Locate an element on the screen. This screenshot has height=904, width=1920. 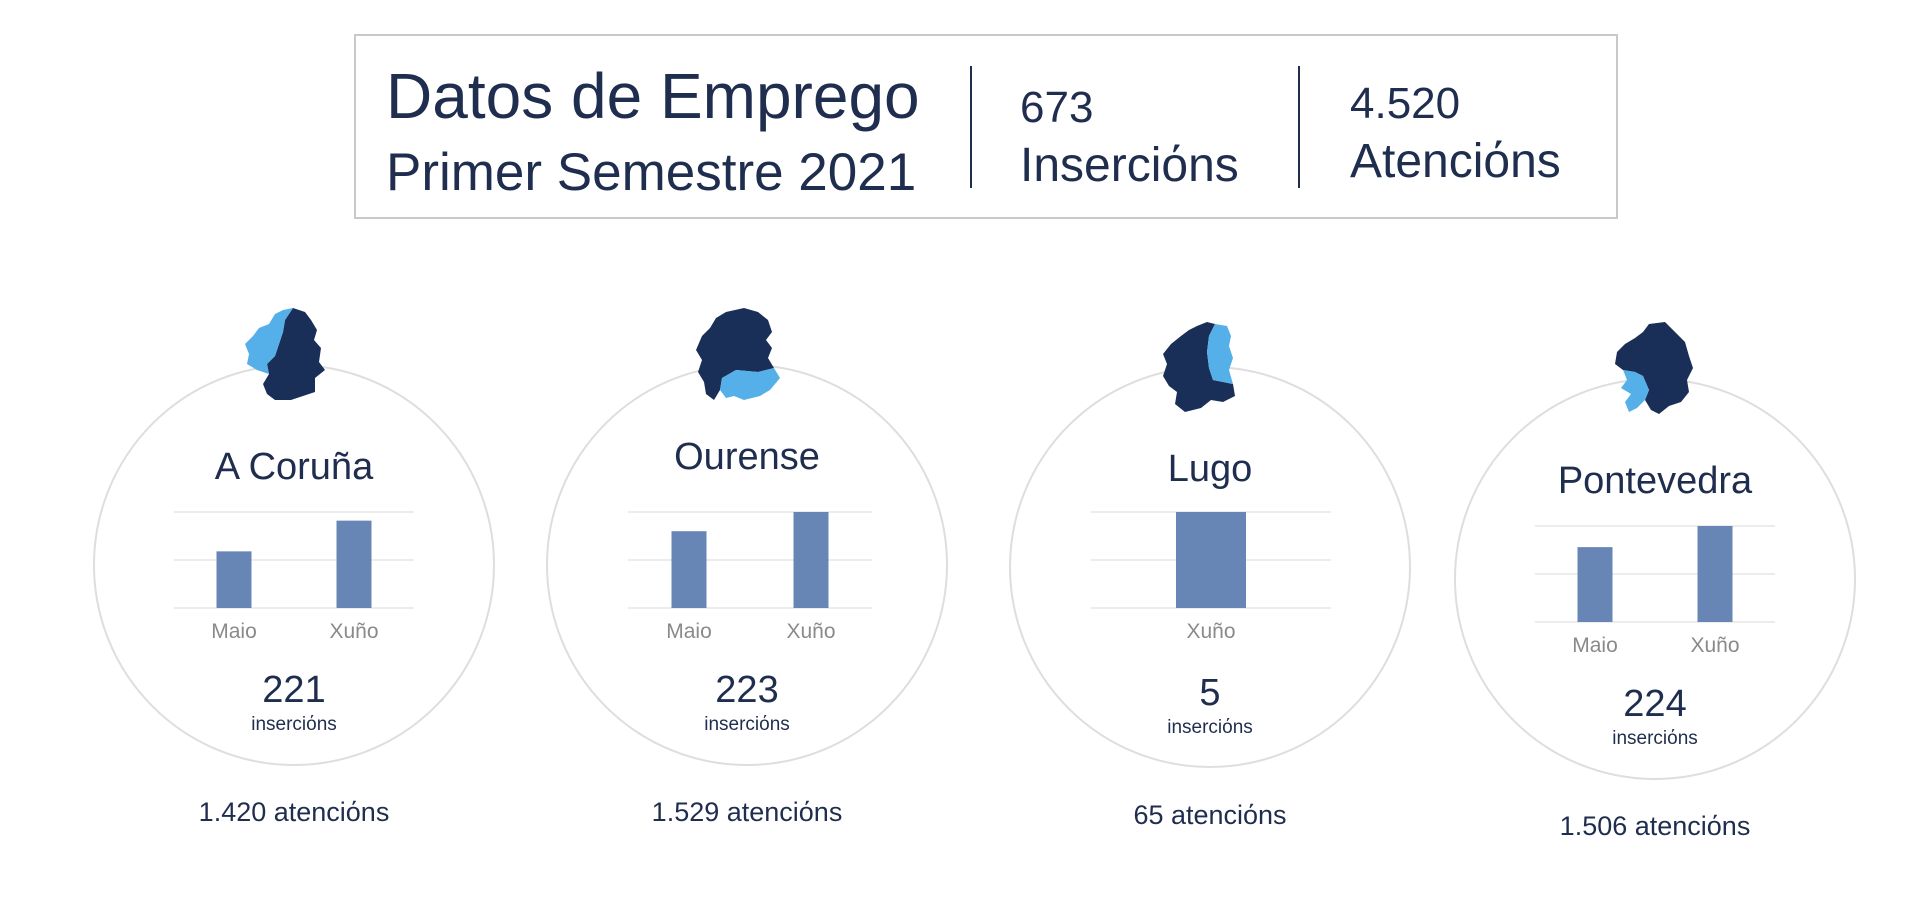
region-total-value: 224 is located at coordinates (1655, 704).